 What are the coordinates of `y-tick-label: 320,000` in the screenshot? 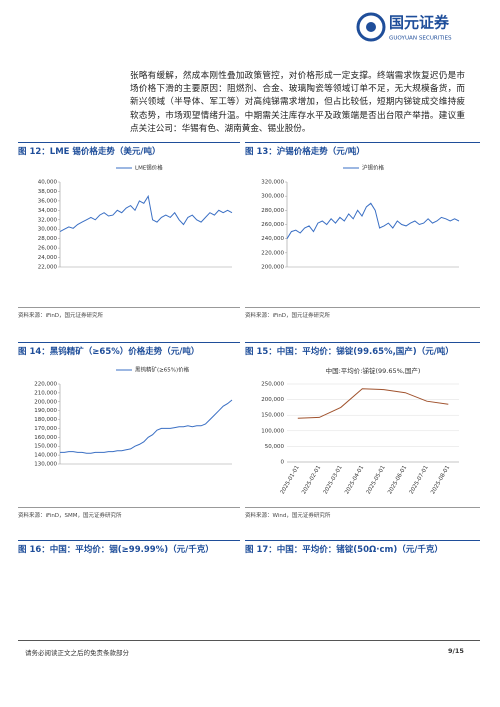 It's located at (272, 183).